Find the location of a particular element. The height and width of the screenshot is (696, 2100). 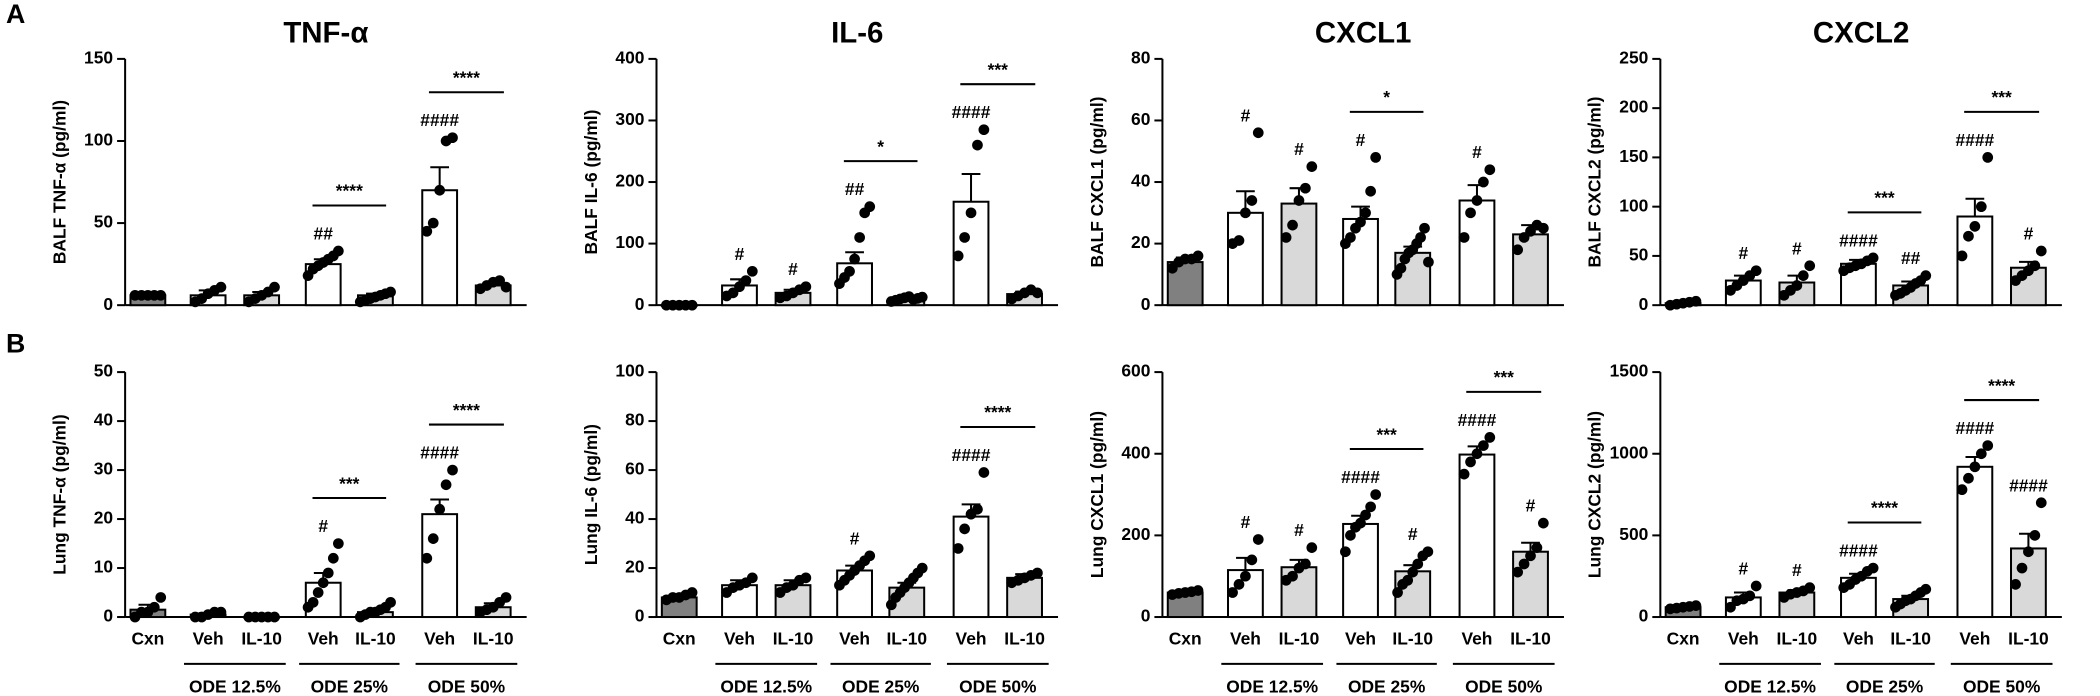

y-tick-label: 0 is located at coordinates (1146, 304).